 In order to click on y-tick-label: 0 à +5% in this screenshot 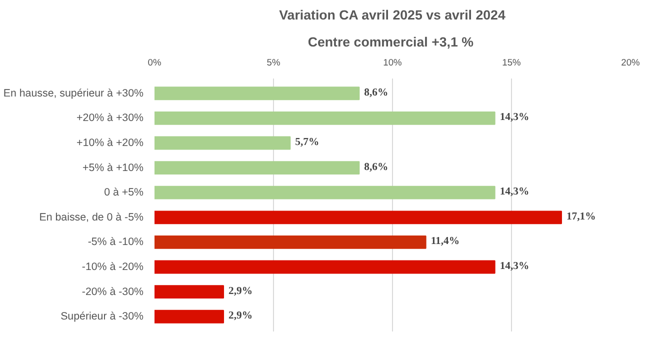, I will do `click(124, 192)`.